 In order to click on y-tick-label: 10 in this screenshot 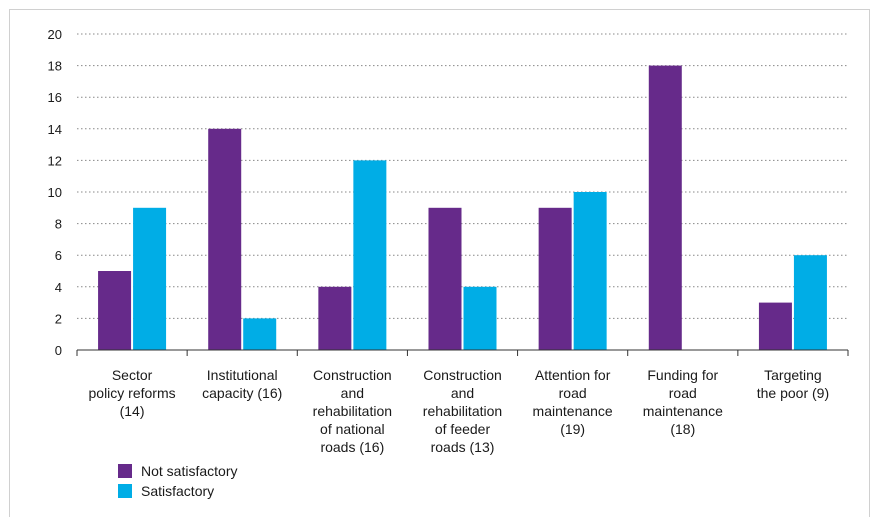, I will do `click(55, 192)`.